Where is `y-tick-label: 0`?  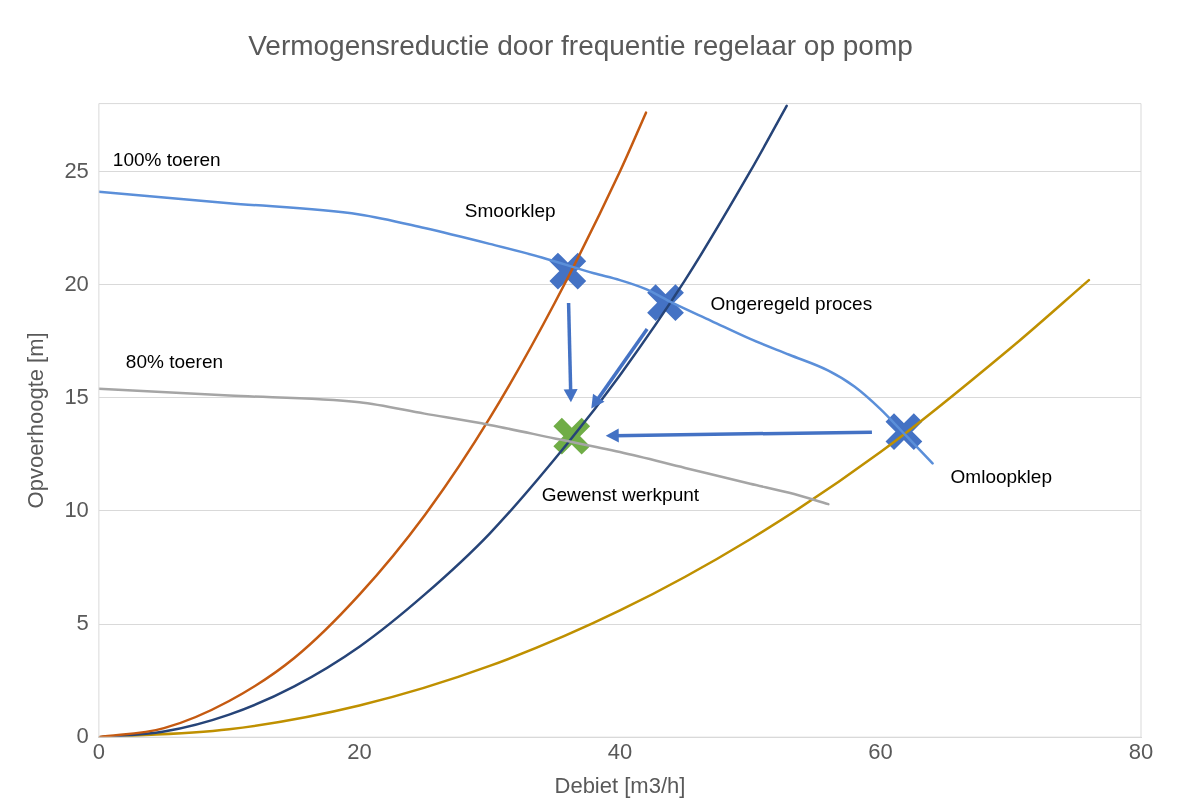 y-tick-label: 0 is located at coordinates (82, 736).